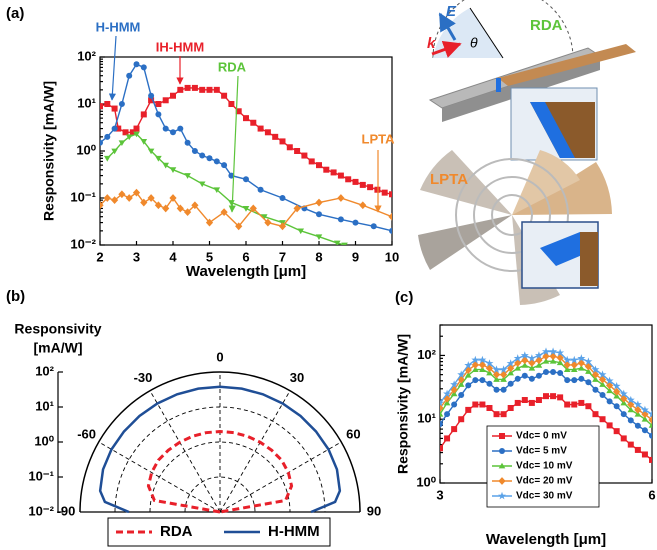  What do you see at coordinates (233, 144) in the screenshot?
I see `annotation-arrow` at bounding box center [233, 144].